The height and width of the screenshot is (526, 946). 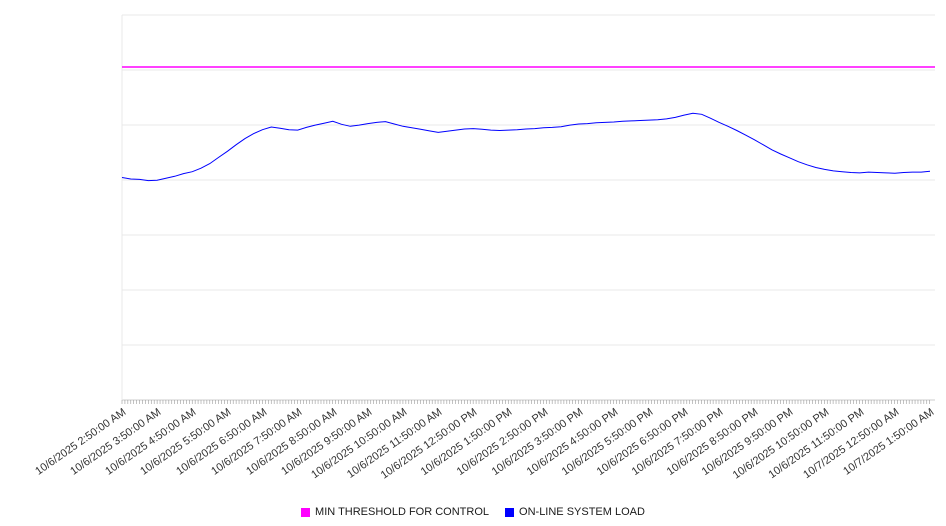 What do you see at coordinates (510, 512) in the screenshot?
I see `system-load-swatch-icon` at bounding box center [510, 512].